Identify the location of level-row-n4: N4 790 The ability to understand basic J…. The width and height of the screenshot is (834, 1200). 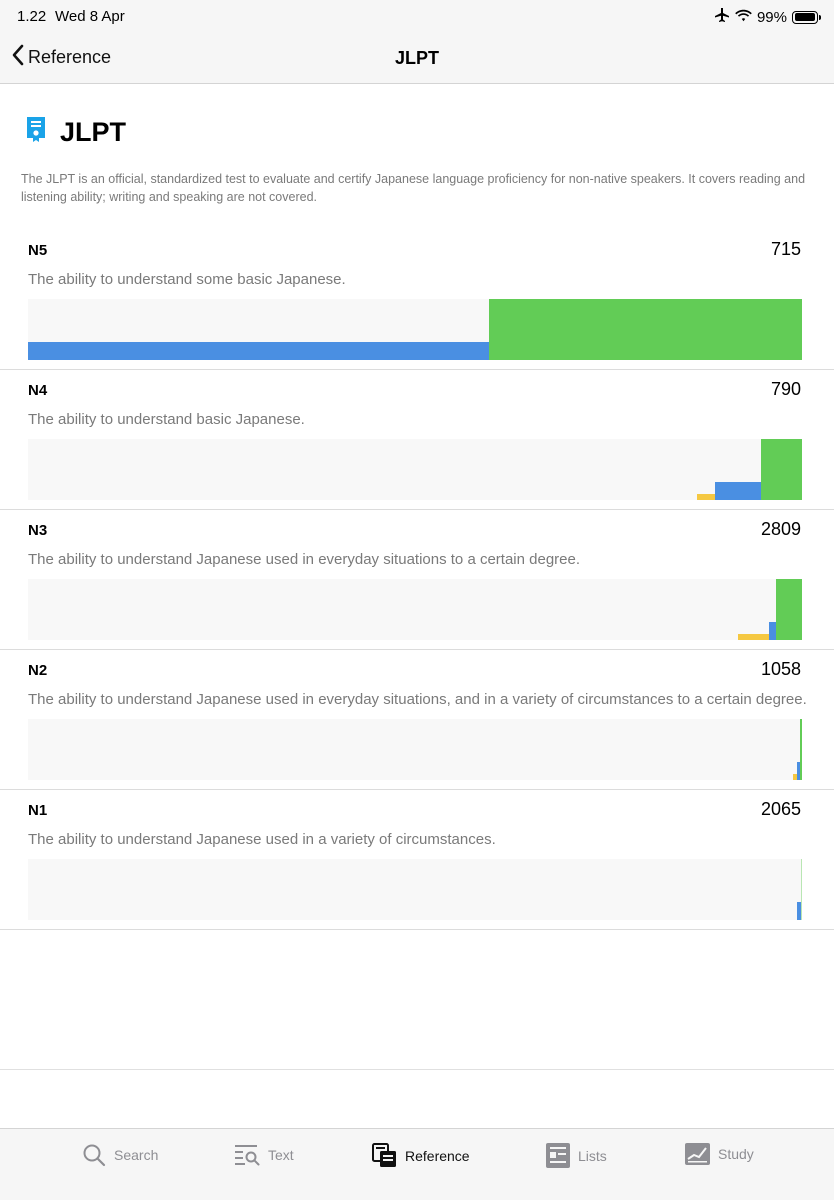
(417, 440).